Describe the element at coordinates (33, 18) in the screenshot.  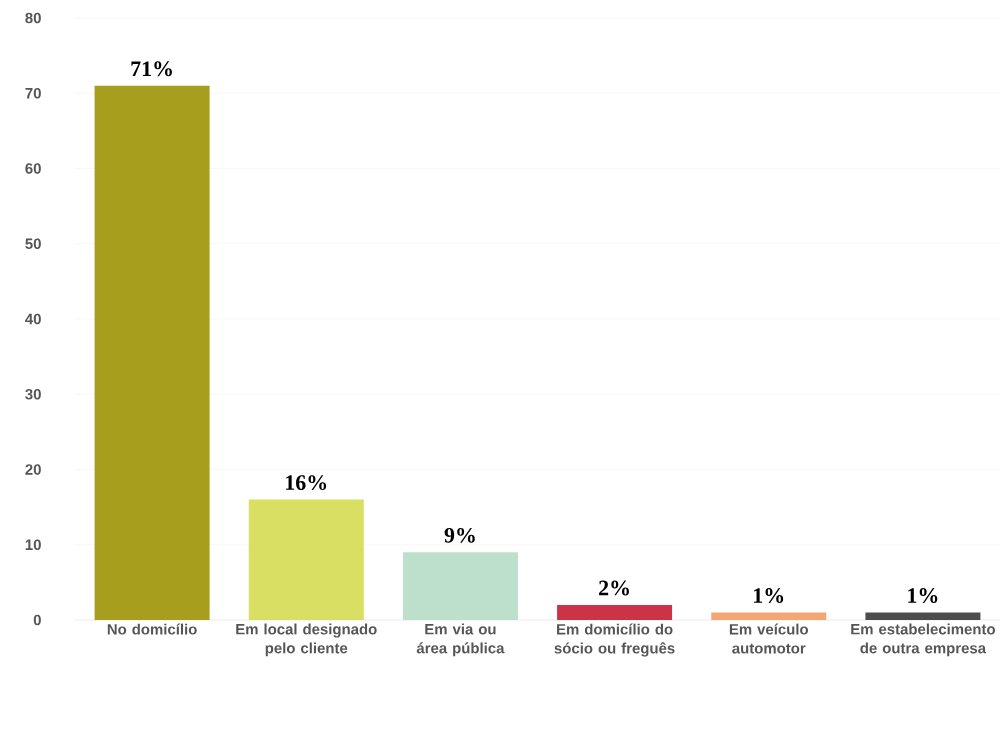
I see `y-tick-label: 80` at that location.